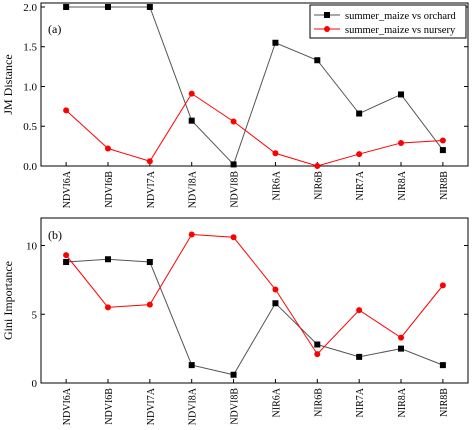 Image resolution: width=474 pixels, height=430 pixels. I want to click on y-tick-label: 0.5, so click(30, 127).